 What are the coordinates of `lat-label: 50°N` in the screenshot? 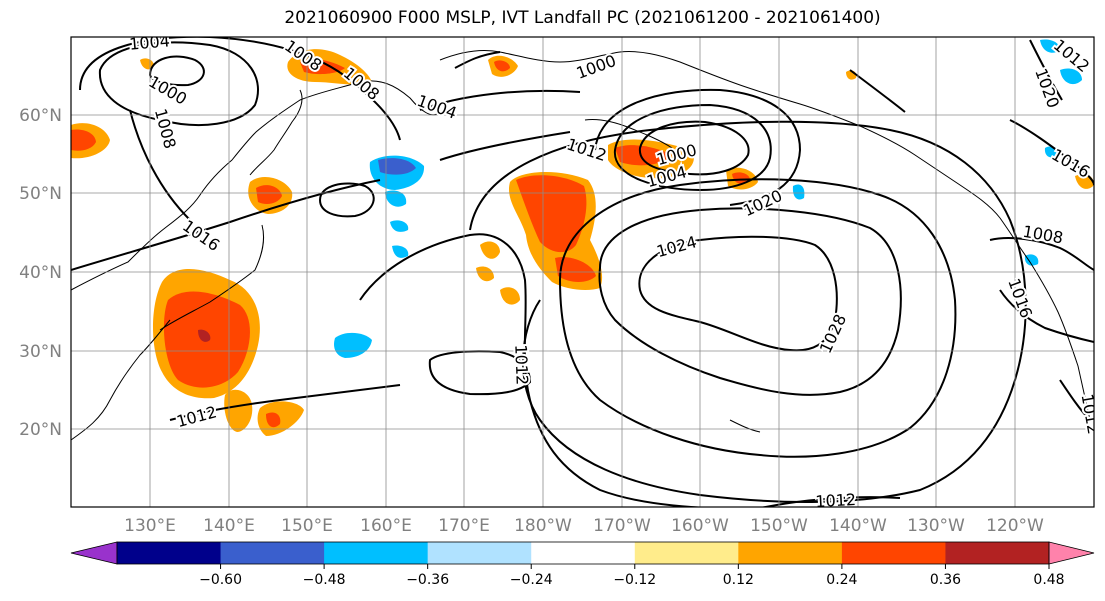 It's located at (40, 194).